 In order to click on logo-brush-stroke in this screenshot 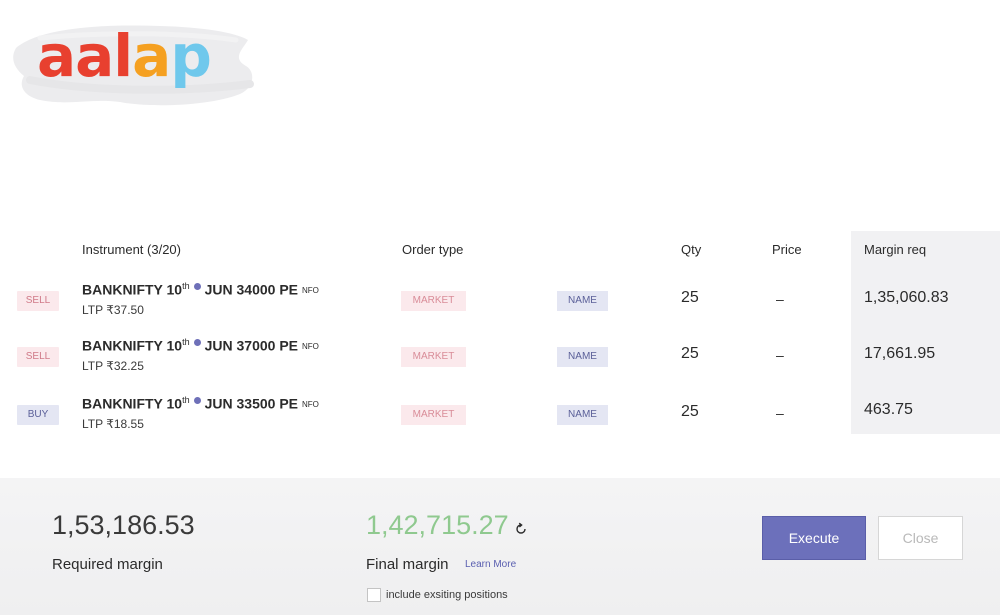, I will do `click(133, 65)`.